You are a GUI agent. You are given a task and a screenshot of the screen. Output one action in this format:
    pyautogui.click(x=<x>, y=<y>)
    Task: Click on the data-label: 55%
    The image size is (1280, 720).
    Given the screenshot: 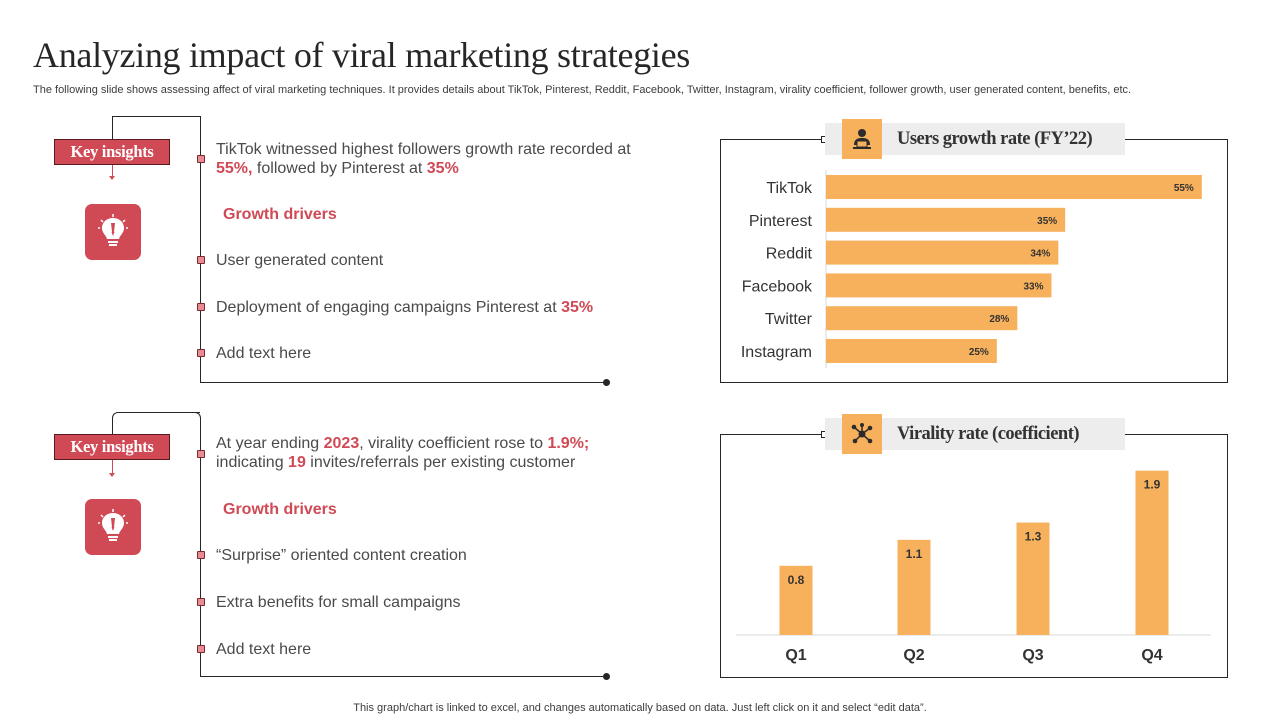 What is the action you would take?
    pyautogui.click(x=1184, y=188)
    